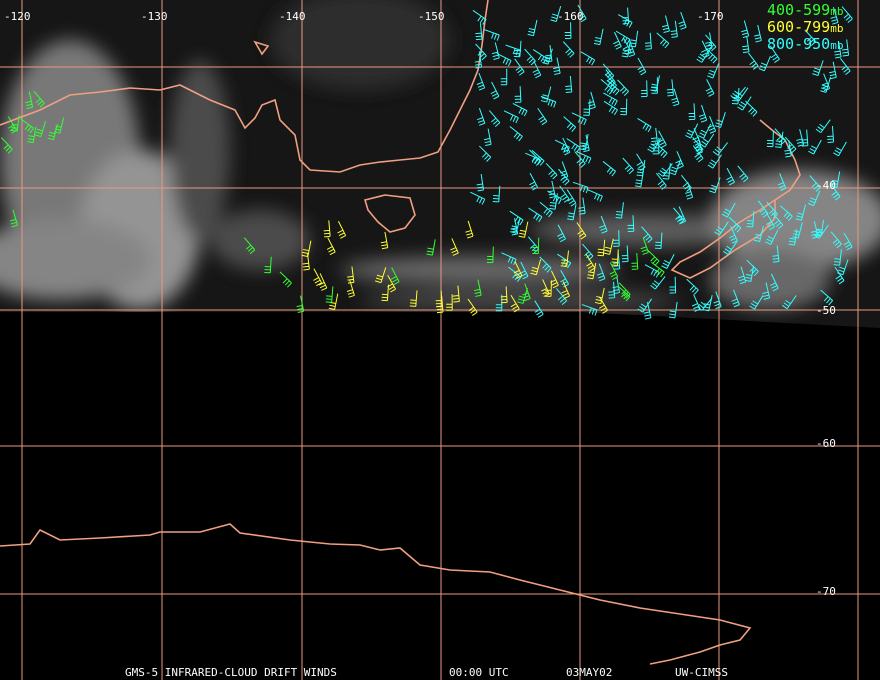  I want to click on legend-entry: 800-950mb, so click(805, 44).